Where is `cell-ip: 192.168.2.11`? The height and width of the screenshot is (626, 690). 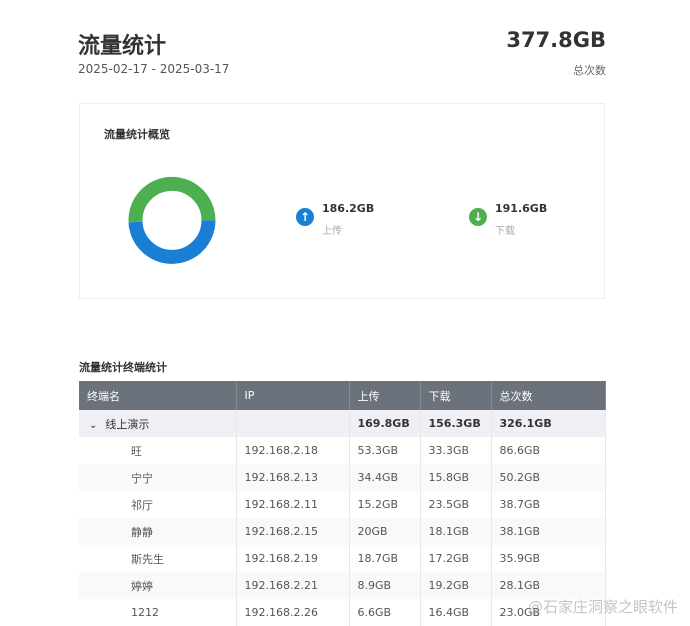 cell-ip: 192.168.2.11 is located at coordinates (293, 504).